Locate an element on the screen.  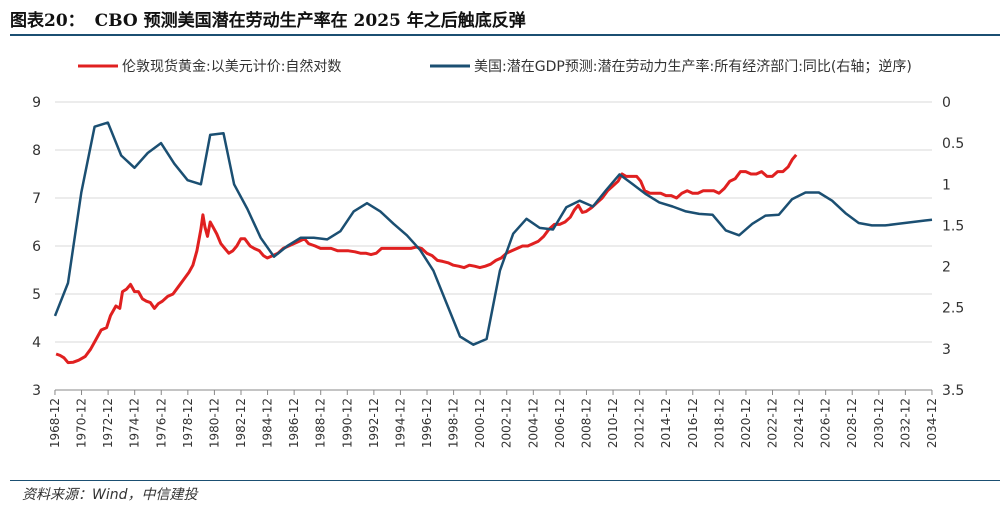
source-note: 资料来源：Wind，中信建投 is located at coordinates (110, 495).